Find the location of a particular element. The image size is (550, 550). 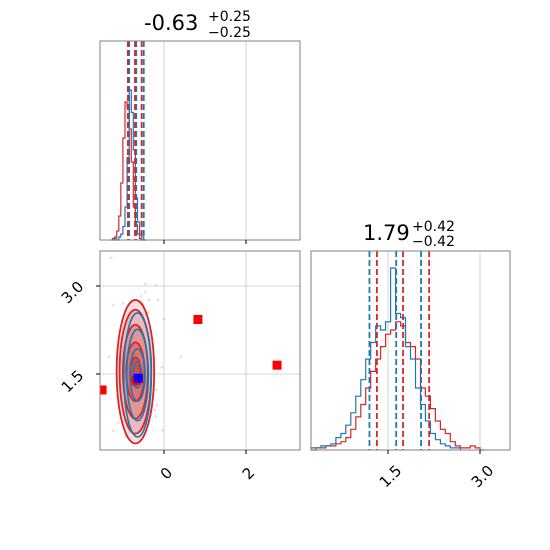

x-tick-label-1-5: 1.5 is located at coordinates (391, 477).